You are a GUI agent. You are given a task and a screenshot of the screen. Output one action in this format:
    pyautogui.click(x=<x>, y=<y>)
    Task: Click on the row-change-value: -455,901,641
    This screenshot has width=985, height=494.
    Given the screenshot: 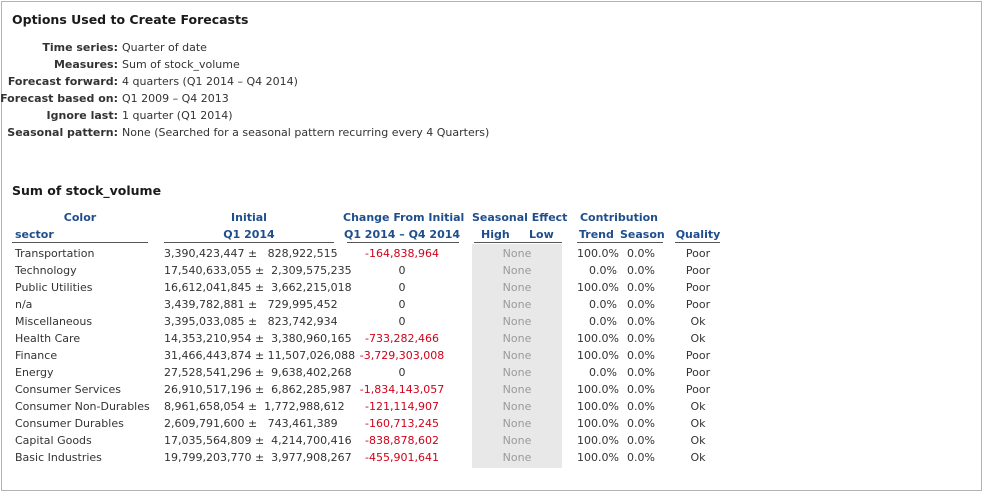 What is the action you would take?
    pyautogui.click(x=402, y=457)
    